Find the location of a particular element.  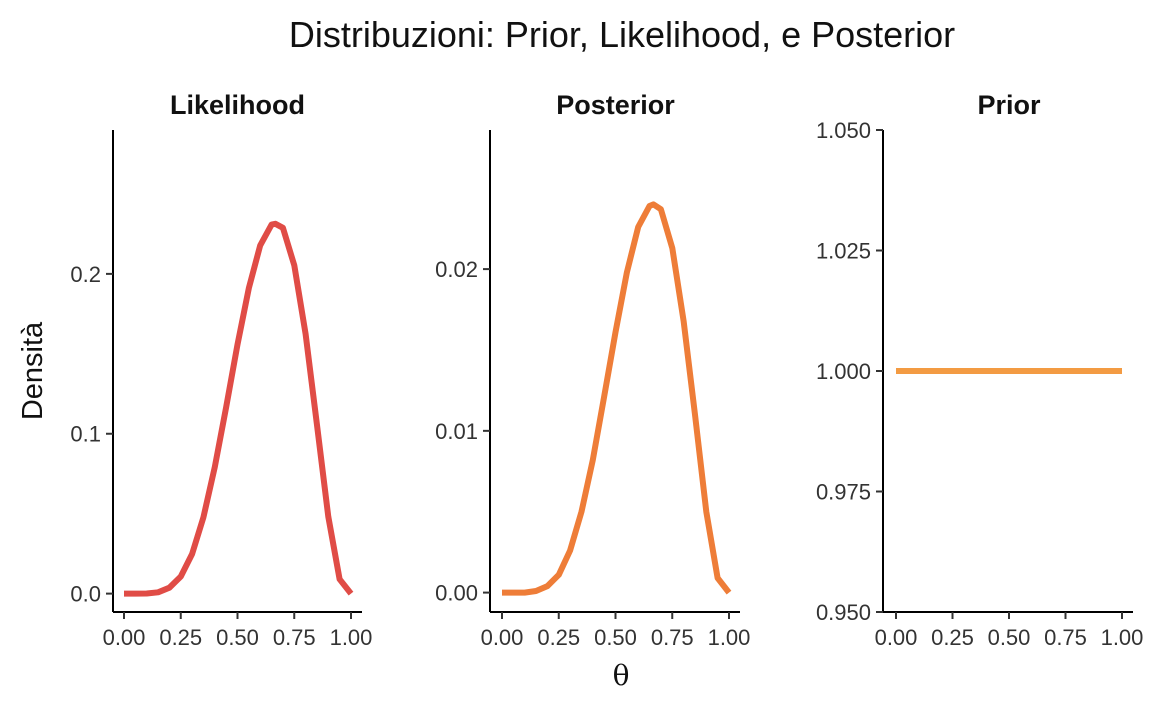

panel-title: Likelihood is located at coordinates (237, 105).